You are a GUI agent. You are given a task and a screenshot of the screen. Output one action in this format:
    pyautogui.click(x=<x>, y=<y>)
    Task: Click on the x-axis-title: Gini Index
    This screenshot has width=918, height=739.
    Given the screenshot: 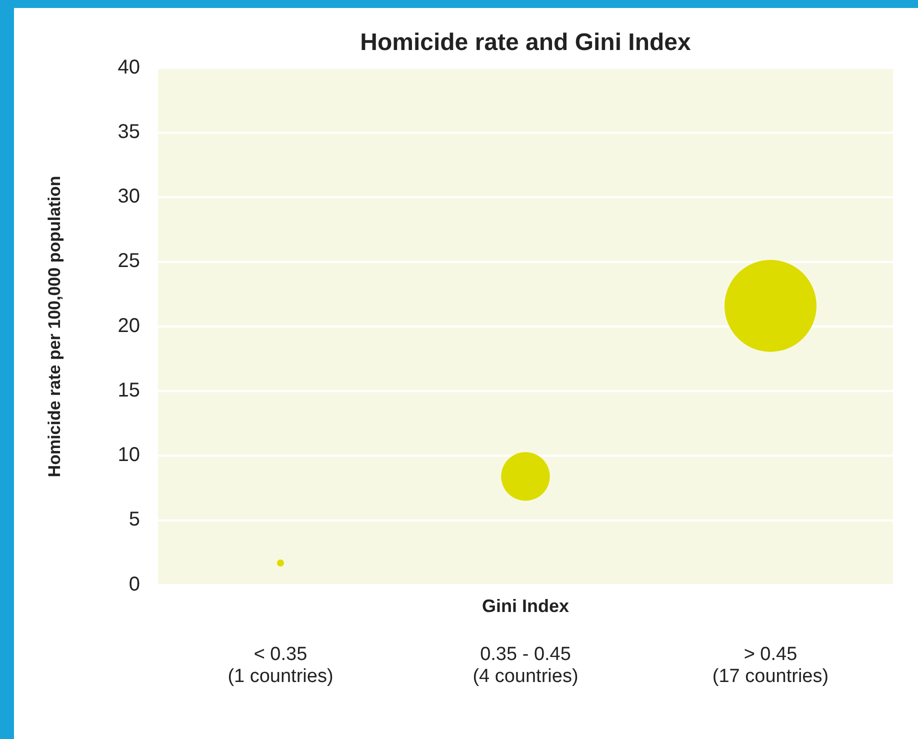 What is the action you would take?
    pyautogui.click(x=526, y=606)
    